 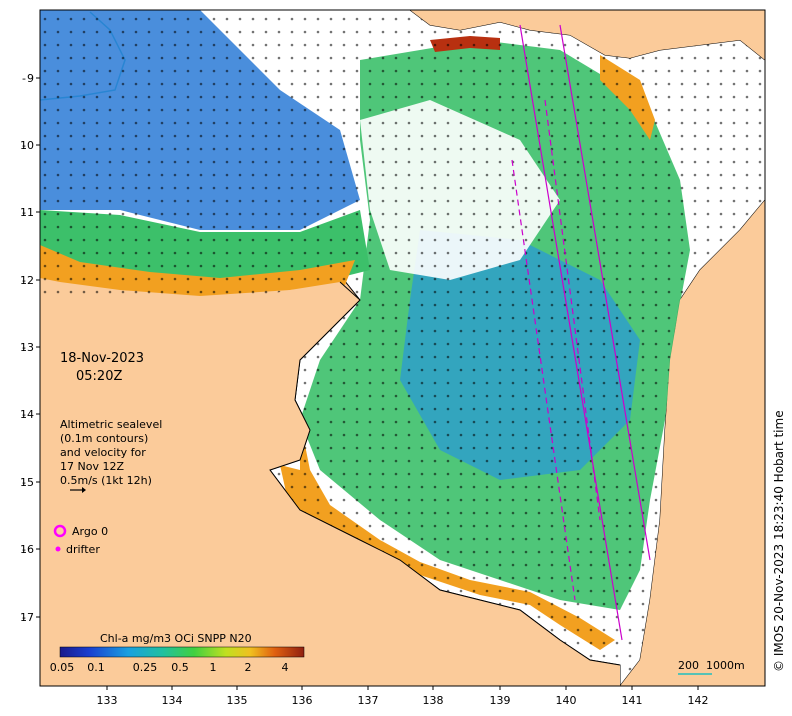 I want to click on x-tick-label: 138, so click(x=433, y=700).